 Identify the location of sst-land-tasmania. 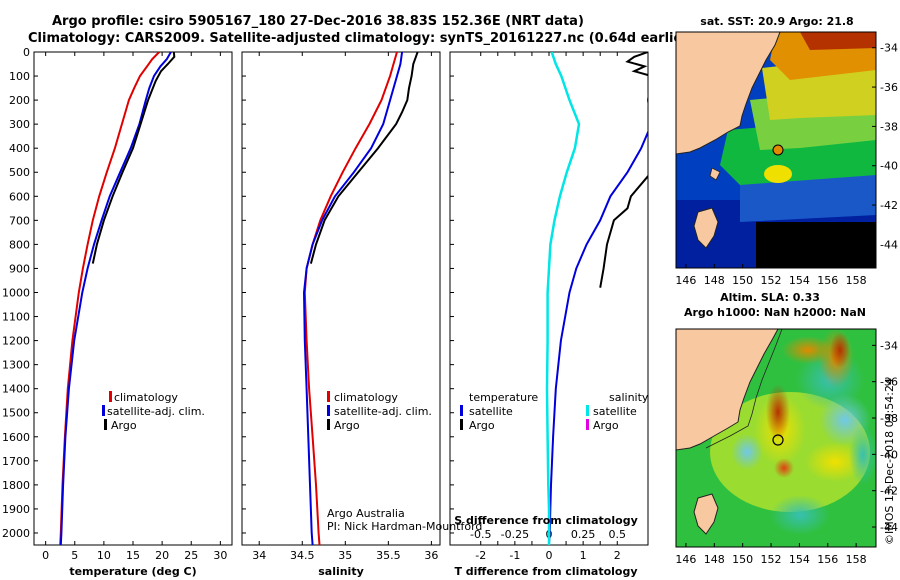
(706, 228).